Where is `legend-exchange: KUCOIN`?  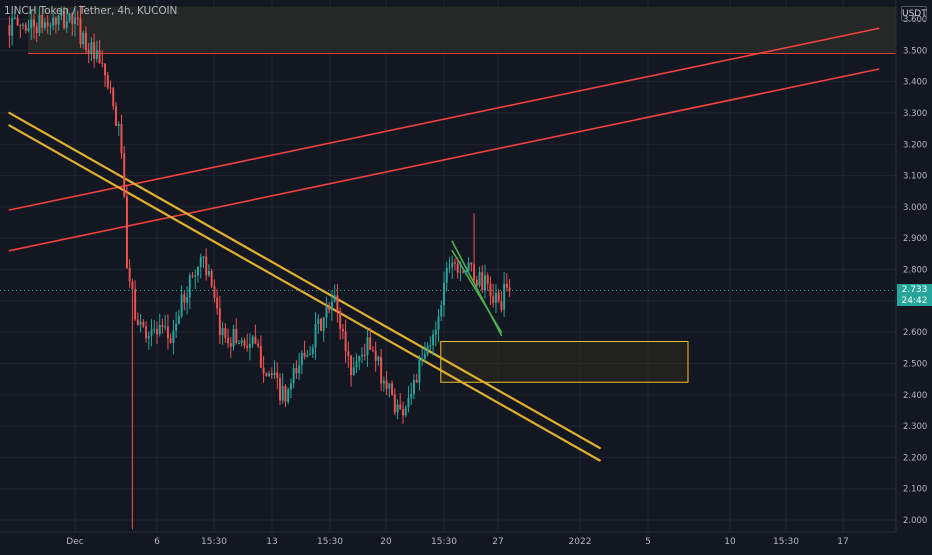 legend-exchange: KUCOIN is located at coordinates (157, 11).